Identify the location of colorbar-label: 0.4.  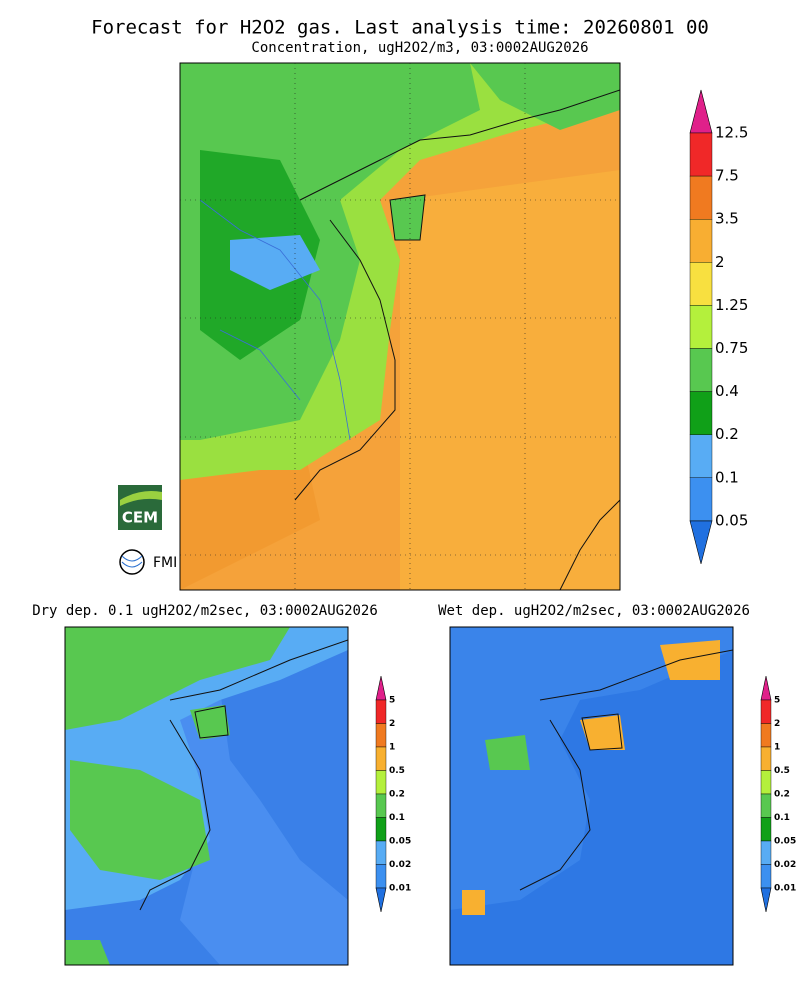
(727, 391).